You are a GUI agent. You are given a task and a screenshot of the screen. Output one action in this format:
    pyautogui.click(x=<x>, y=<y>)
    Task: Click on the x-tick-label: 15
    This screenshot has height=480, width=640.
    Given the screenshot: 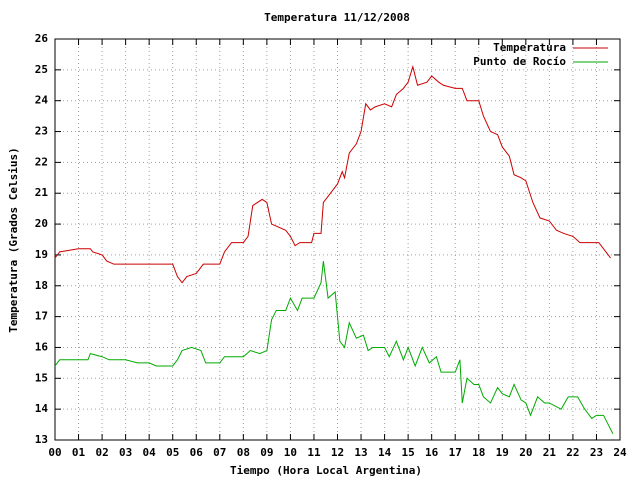 What is the action you would take?
    pyautogui.click(x=408, y=452)
    